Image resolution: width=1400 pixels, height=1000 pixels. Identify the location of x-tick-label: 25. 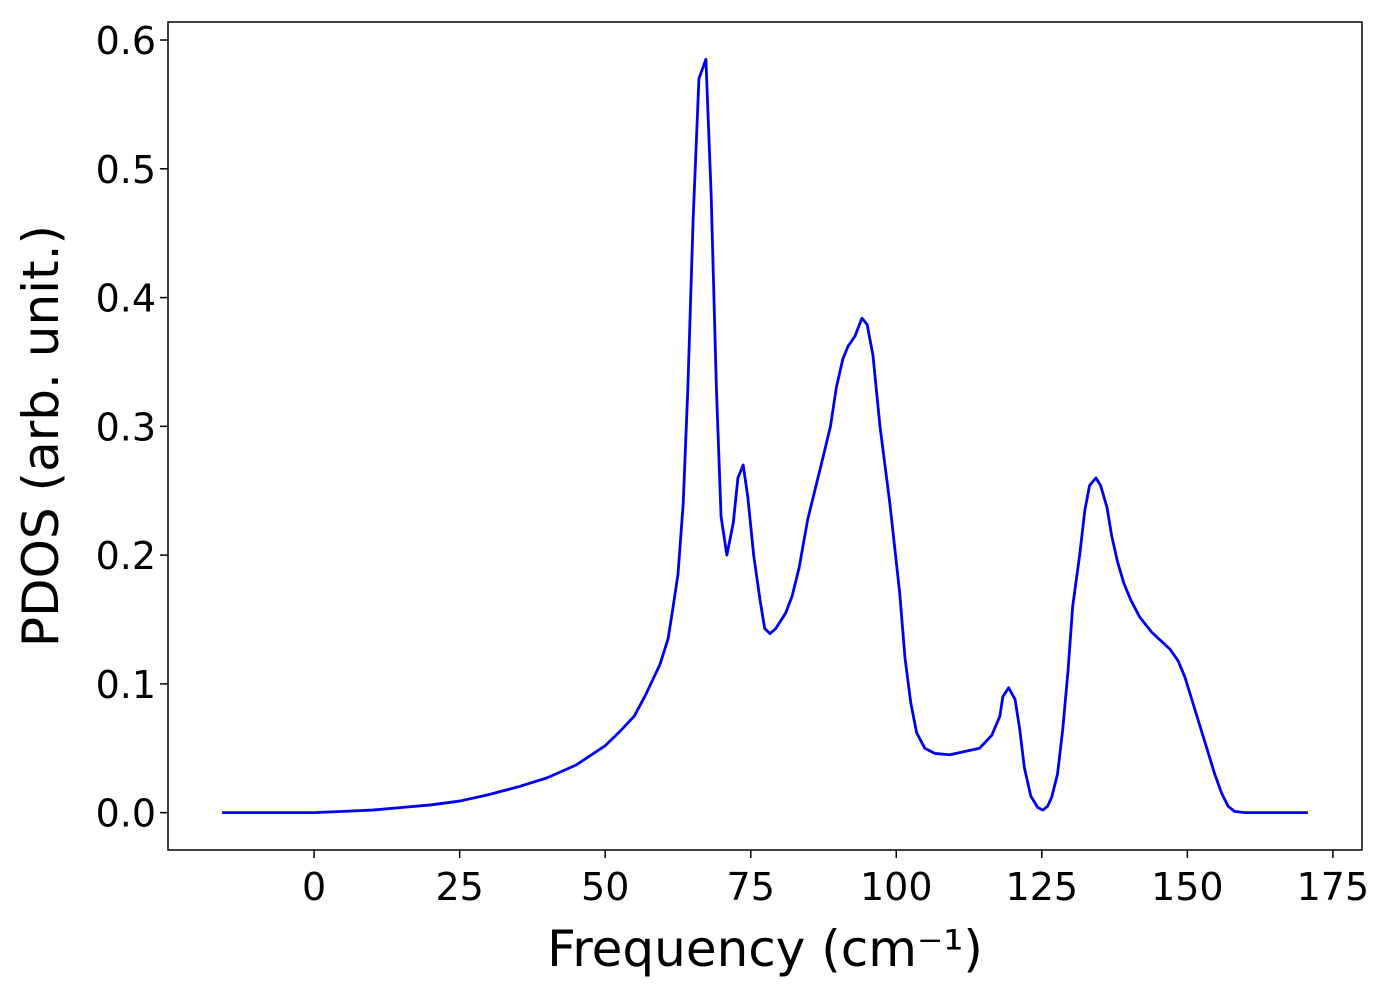
(459, 887).